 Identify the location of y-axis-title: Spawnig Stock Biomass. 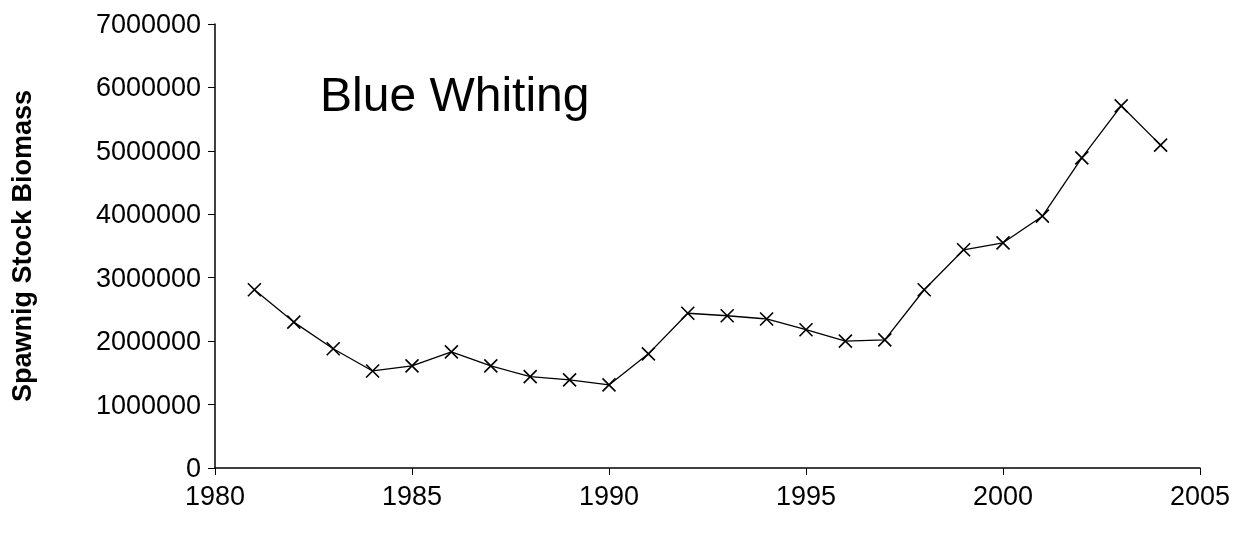
(21, 246).